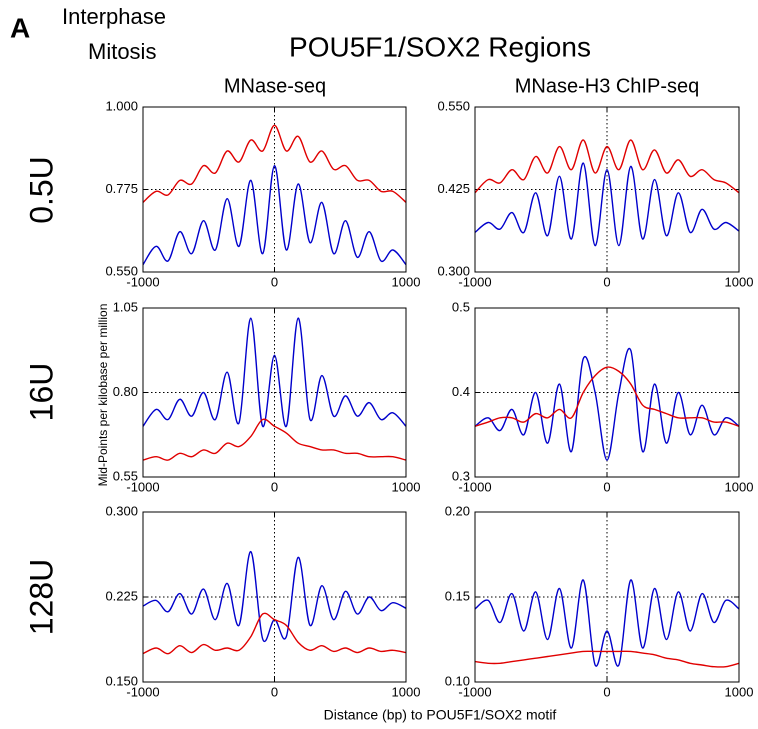  Describe the element at coordinates (125, 391) in the screenshot. I see `y-tick-label: 0.80` at that location.